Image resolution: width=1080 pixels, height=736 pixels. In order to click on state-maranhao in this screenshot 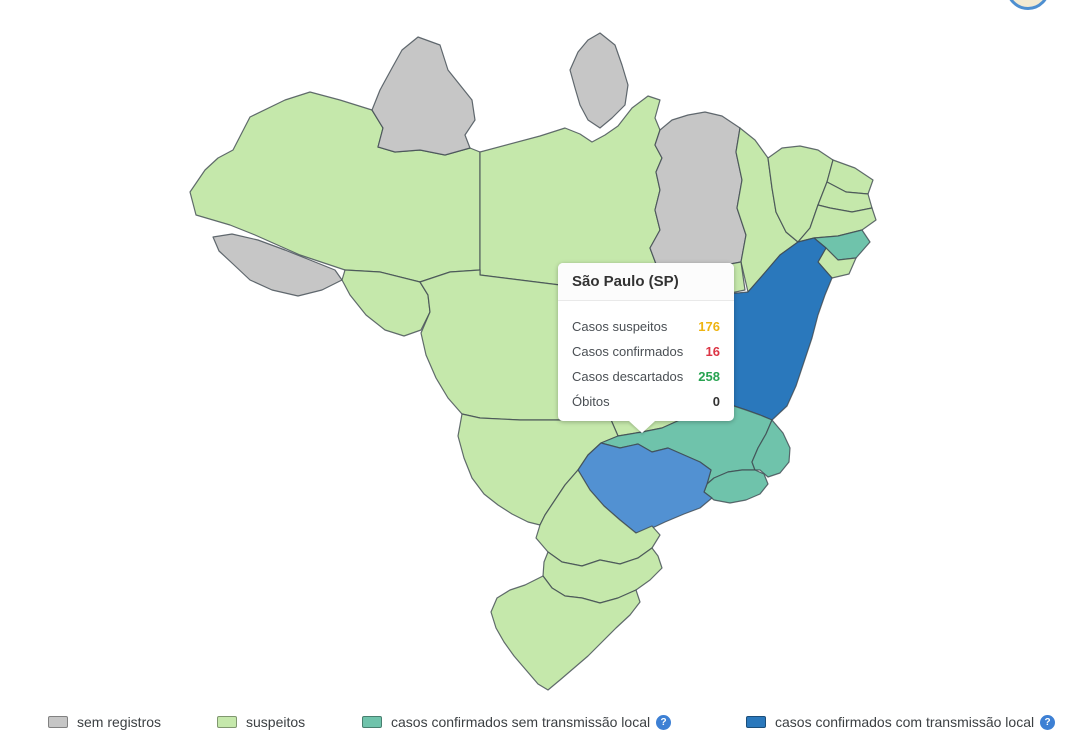, I will do `click(698, 190)`.